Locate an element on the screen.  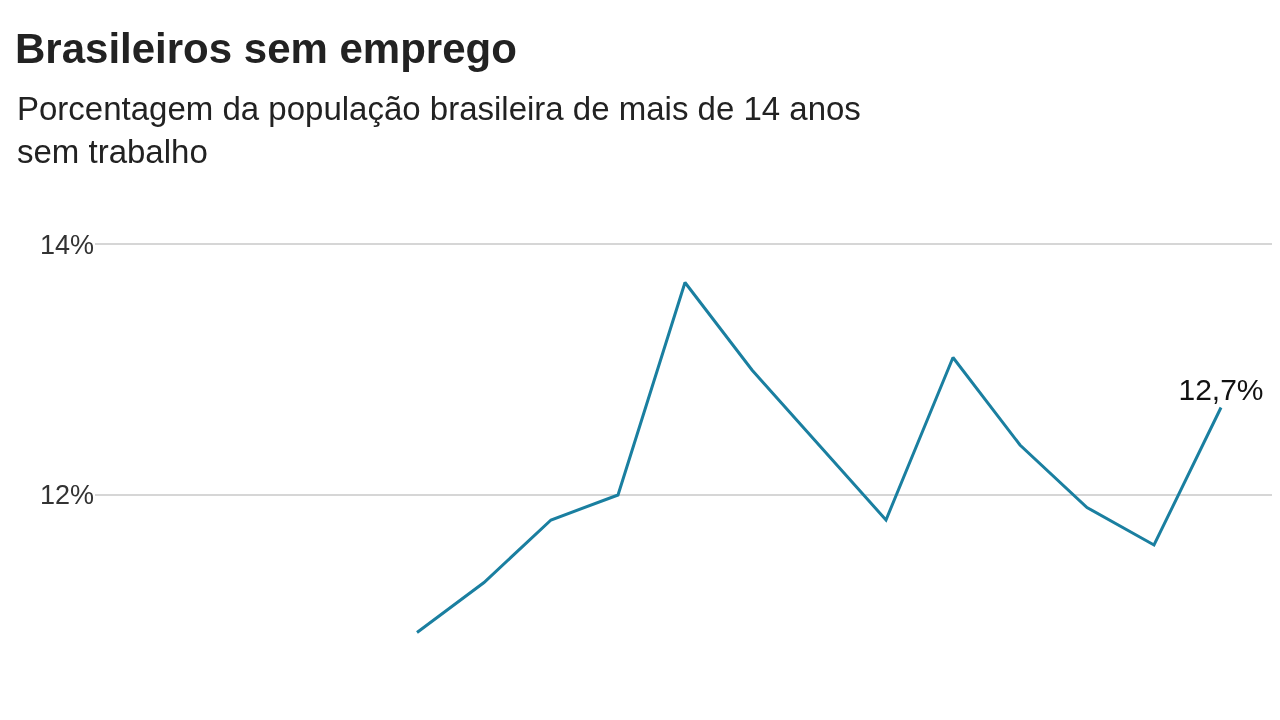
y-tick-label: 14% is located at coordinates (66, 245).